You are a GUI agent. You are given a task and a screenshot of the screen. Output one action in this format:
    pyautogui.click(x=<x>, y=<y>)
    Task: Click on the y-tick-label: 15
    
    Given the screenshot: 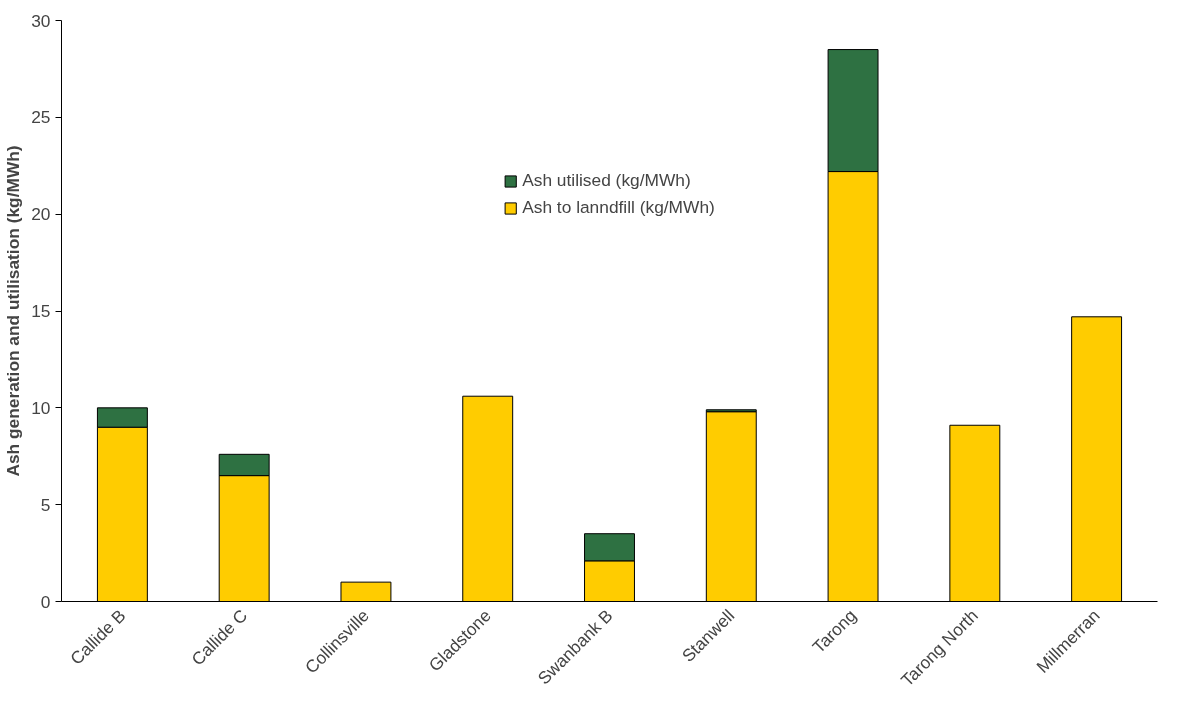 What is the action you would take?
    pyautogui.click(x=41, y=311)
    